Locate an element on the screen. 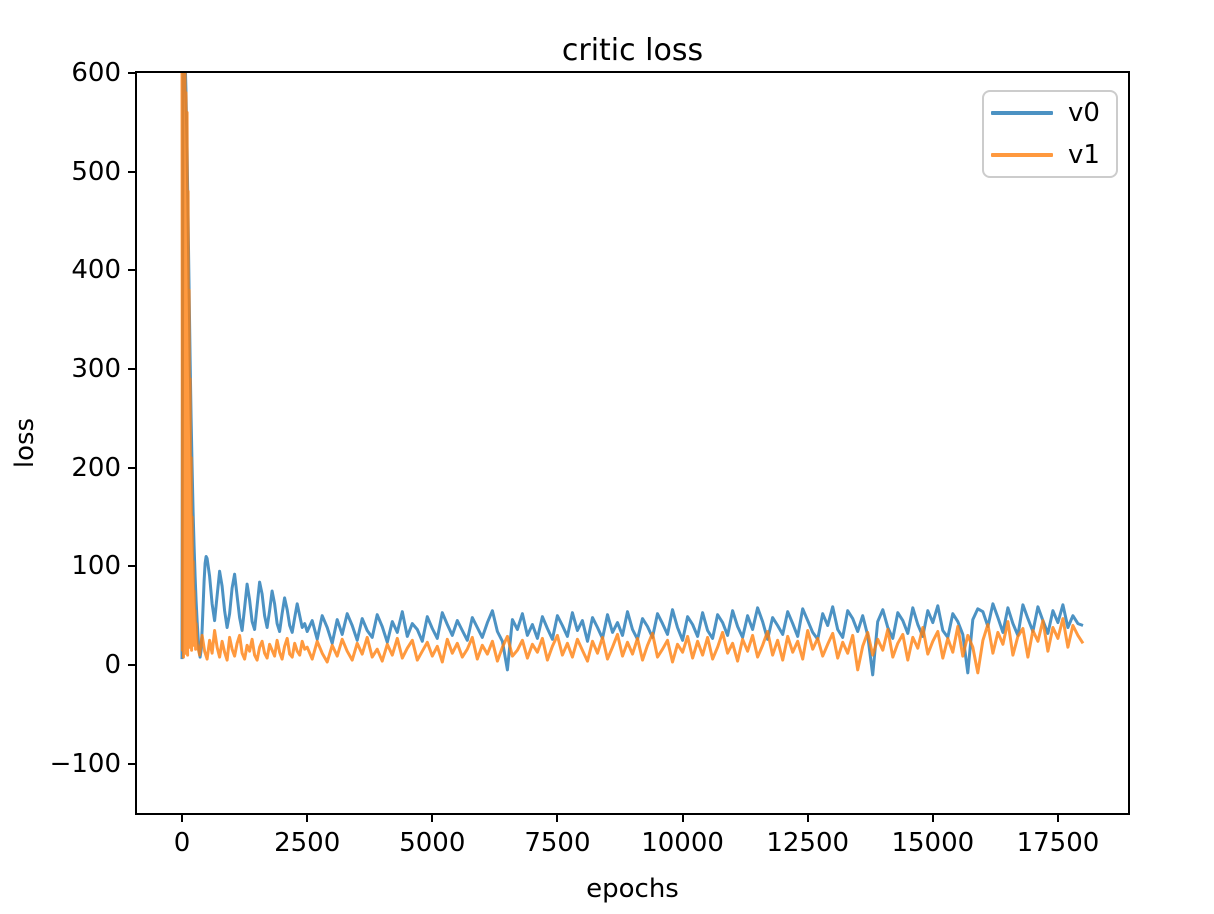 The image size is (1214, 914). x-tick-label: 7500 is located at coordinates (557, 843).